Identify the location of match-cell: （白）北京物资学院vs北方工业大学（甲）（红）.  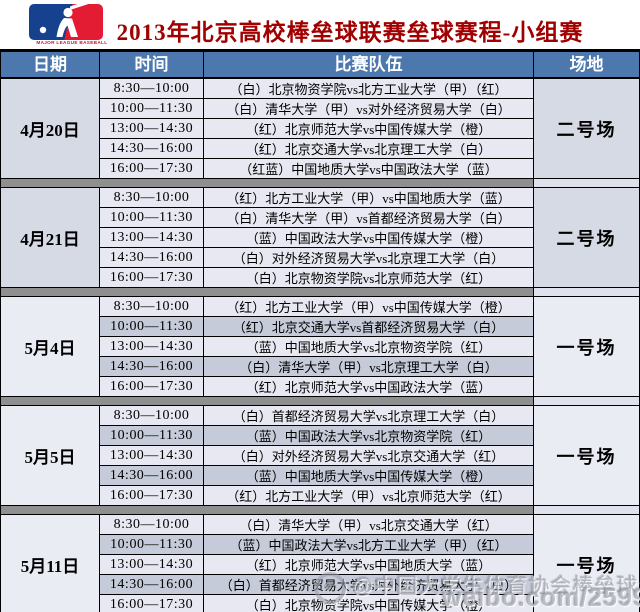
(368, 88).